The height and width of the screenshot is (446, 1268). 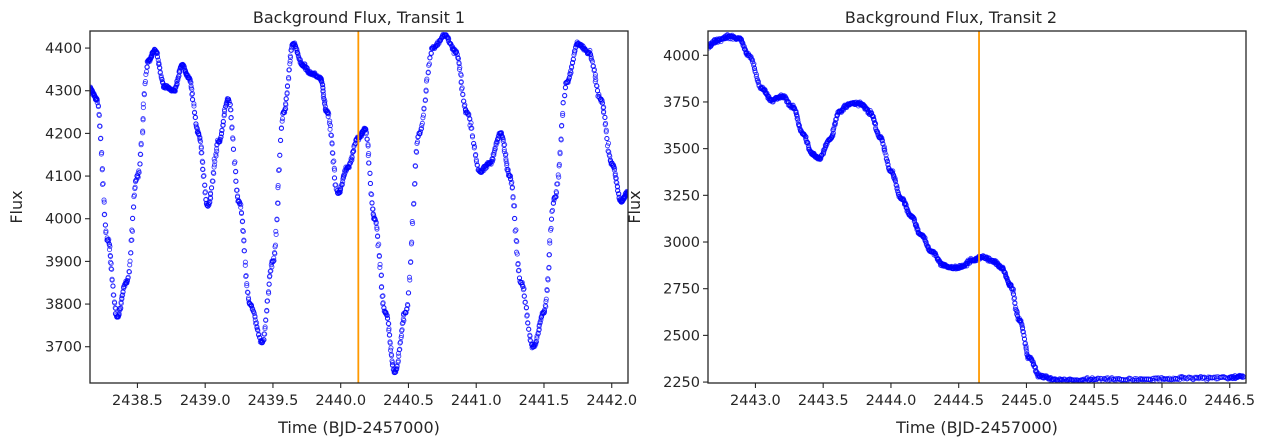 I want to click on x-tick-label: 2443.5, so click(x=823, y=401).